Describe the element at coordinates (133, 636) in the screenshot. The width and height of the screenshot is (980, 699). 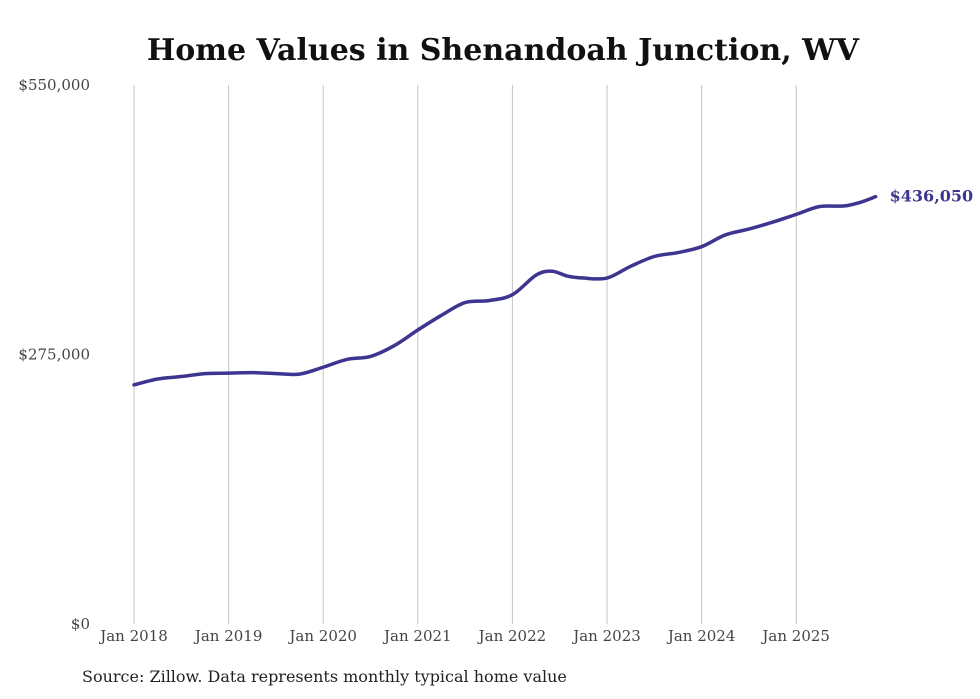
I see `x-tick-label: Jan 2018` at that location.